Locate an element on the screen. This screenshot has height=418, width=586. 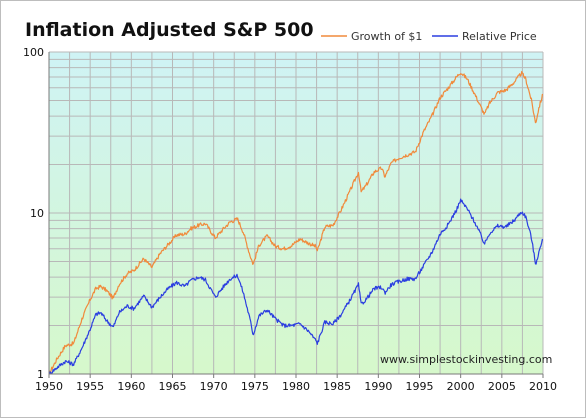
chart-title: Inflation Adjusted S&P 500 is located at coordinates (169, 30).